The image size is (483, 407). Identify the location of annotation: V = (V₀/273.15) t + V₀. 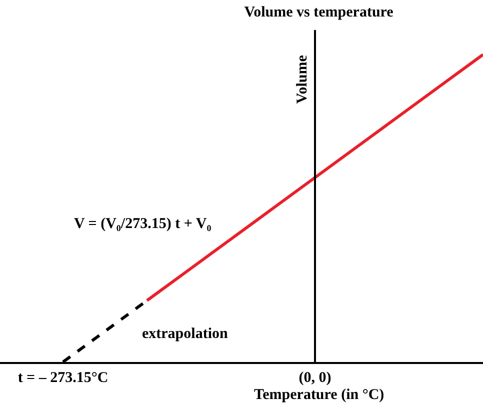
(143, 224).